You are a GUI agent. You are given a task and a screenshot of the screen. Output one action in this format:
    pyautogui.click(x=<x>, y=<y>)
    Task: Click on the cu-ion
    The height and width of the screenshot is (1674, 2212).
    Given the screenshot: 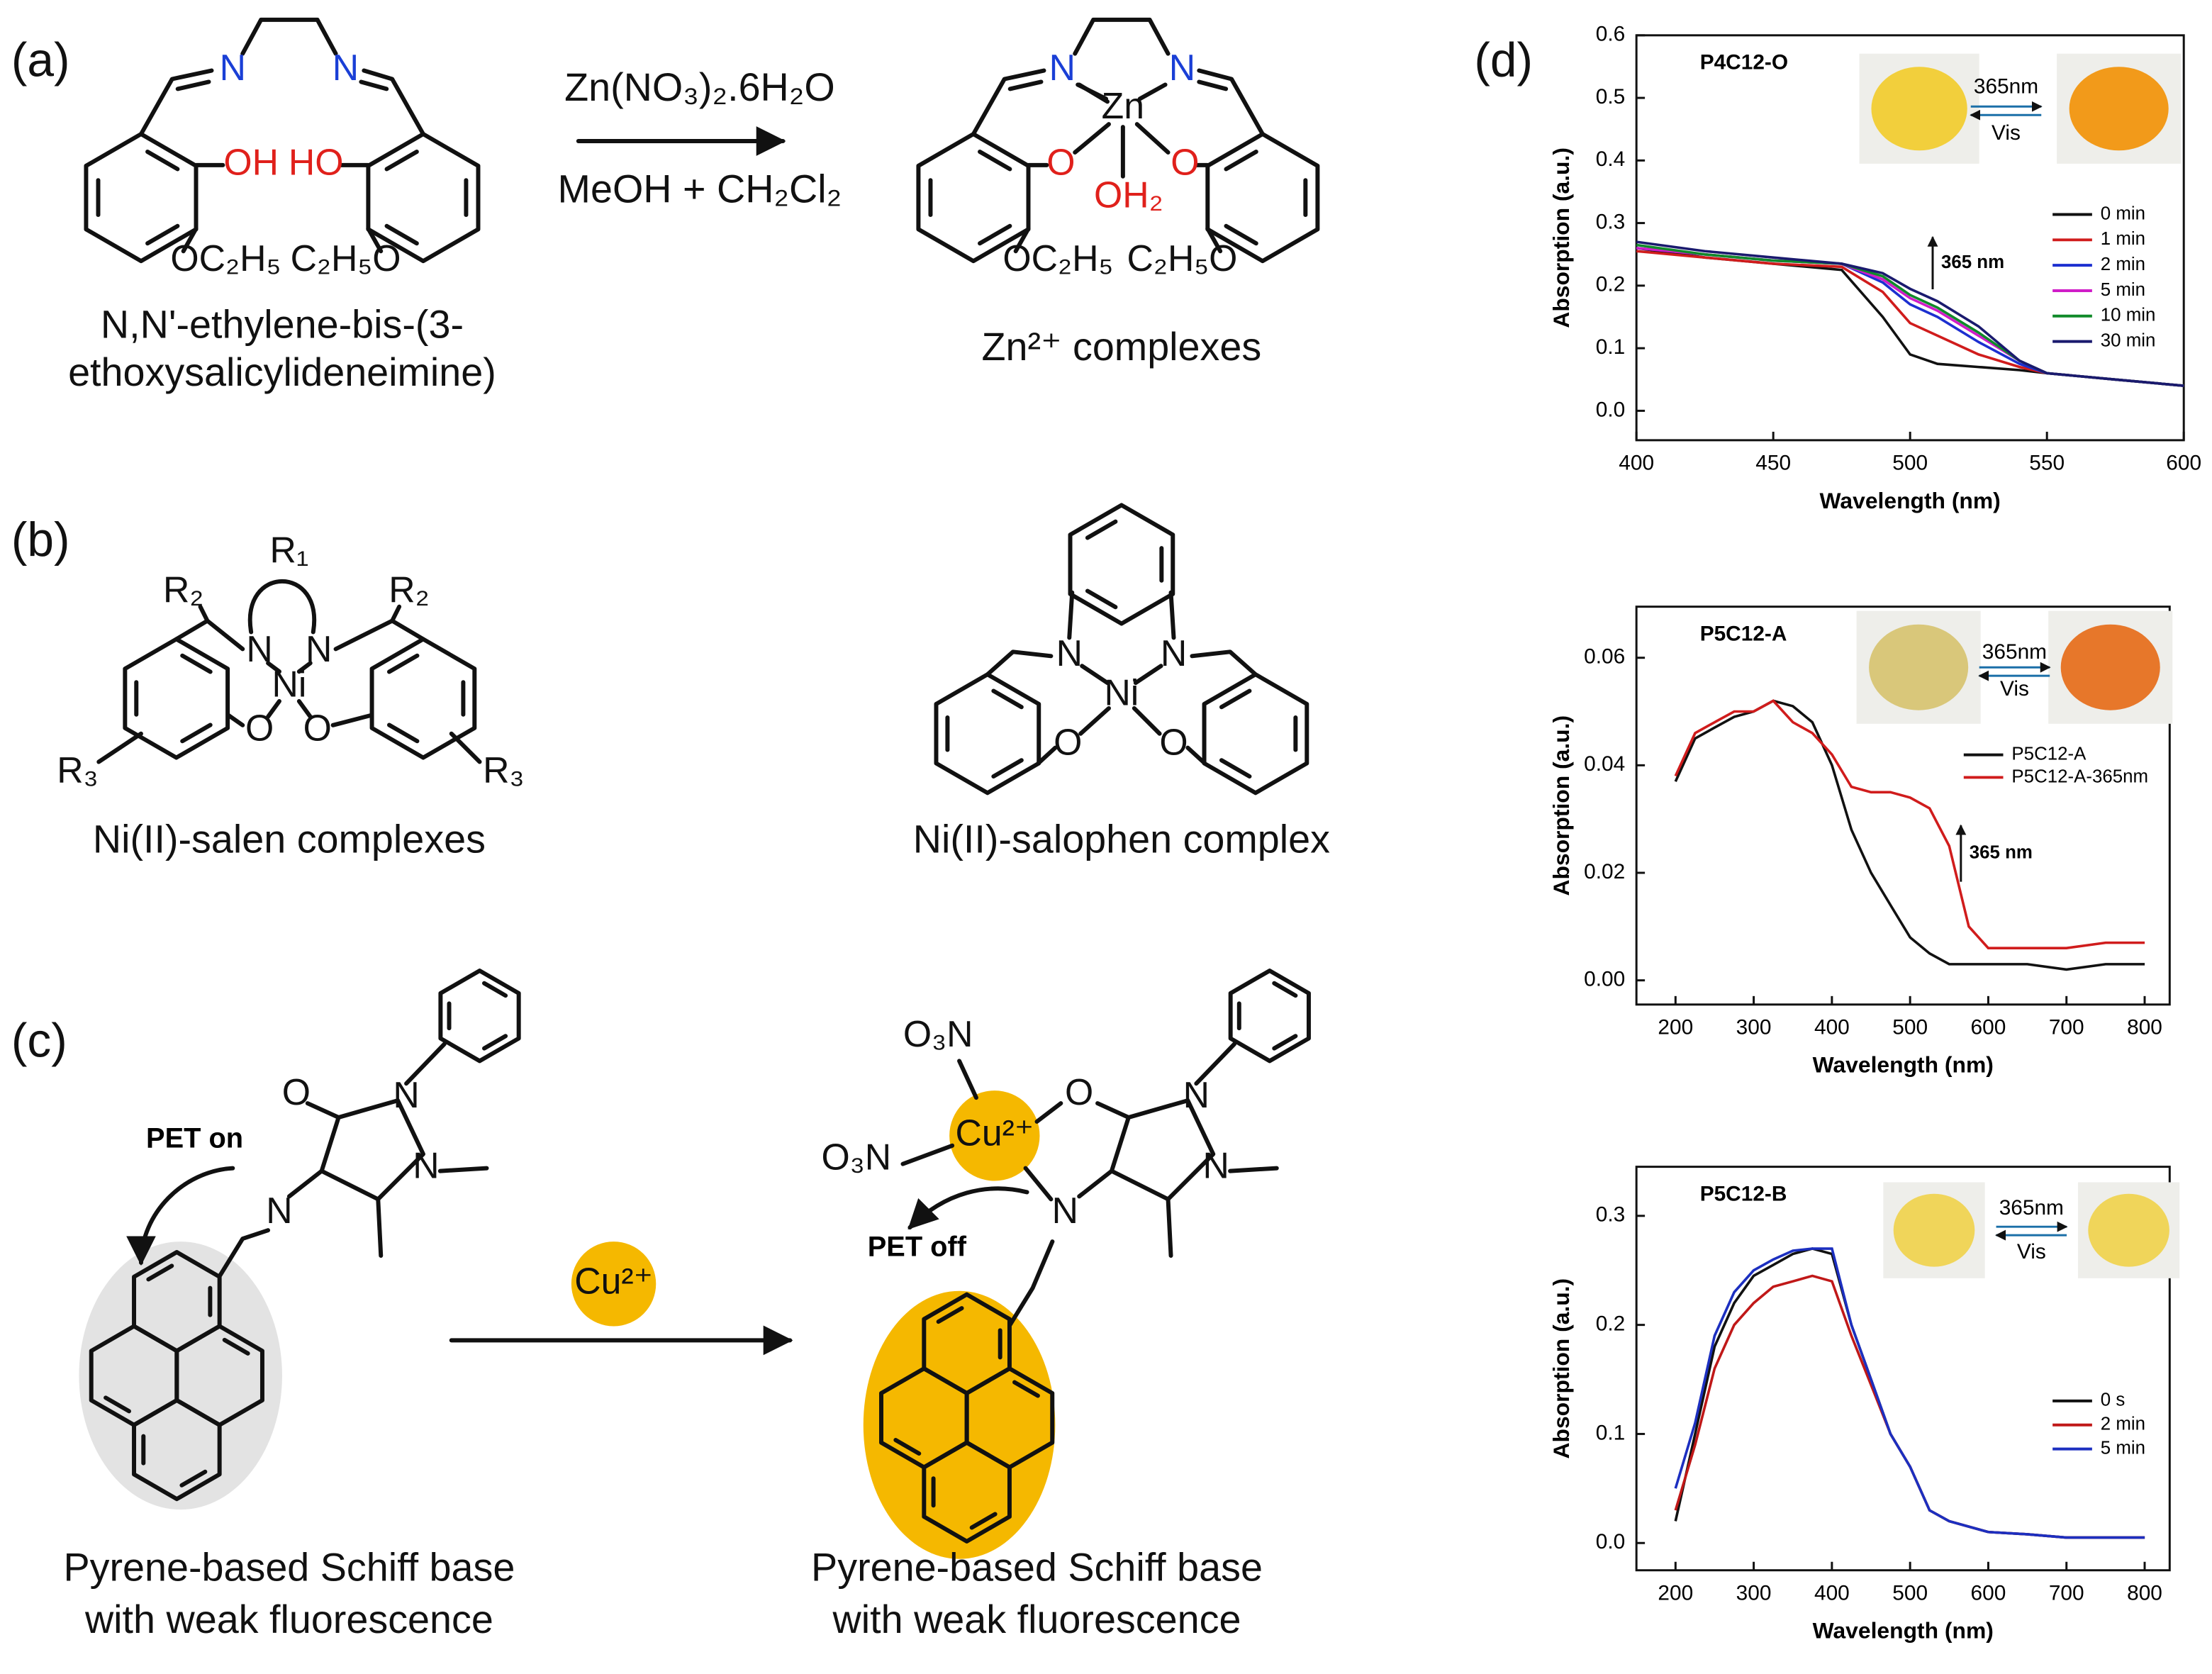 What is the action you would take?
    pyautogui.click(x=614, y=1284)
    